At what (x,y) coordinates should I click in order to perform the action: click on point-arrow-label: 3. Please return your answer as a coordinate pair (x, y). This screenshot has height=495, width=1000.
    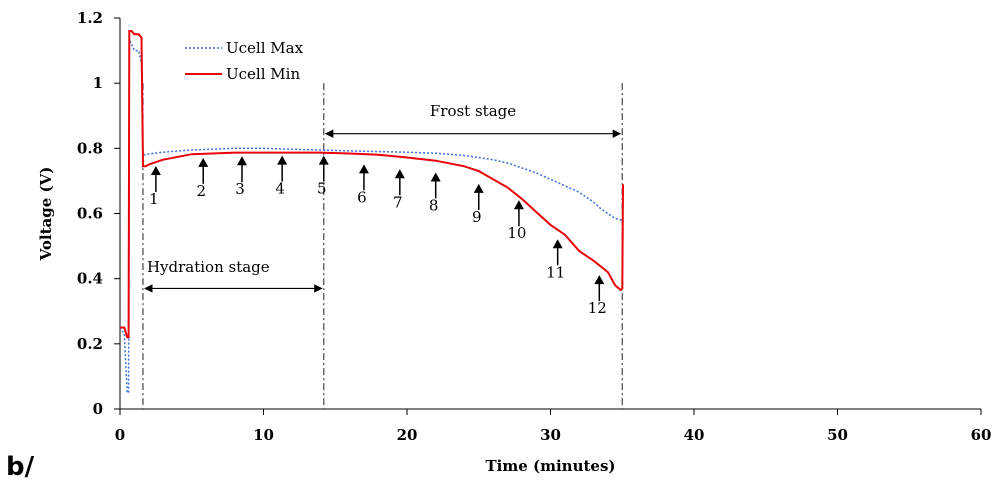
    Looking at the image, I should click on (240, 189).